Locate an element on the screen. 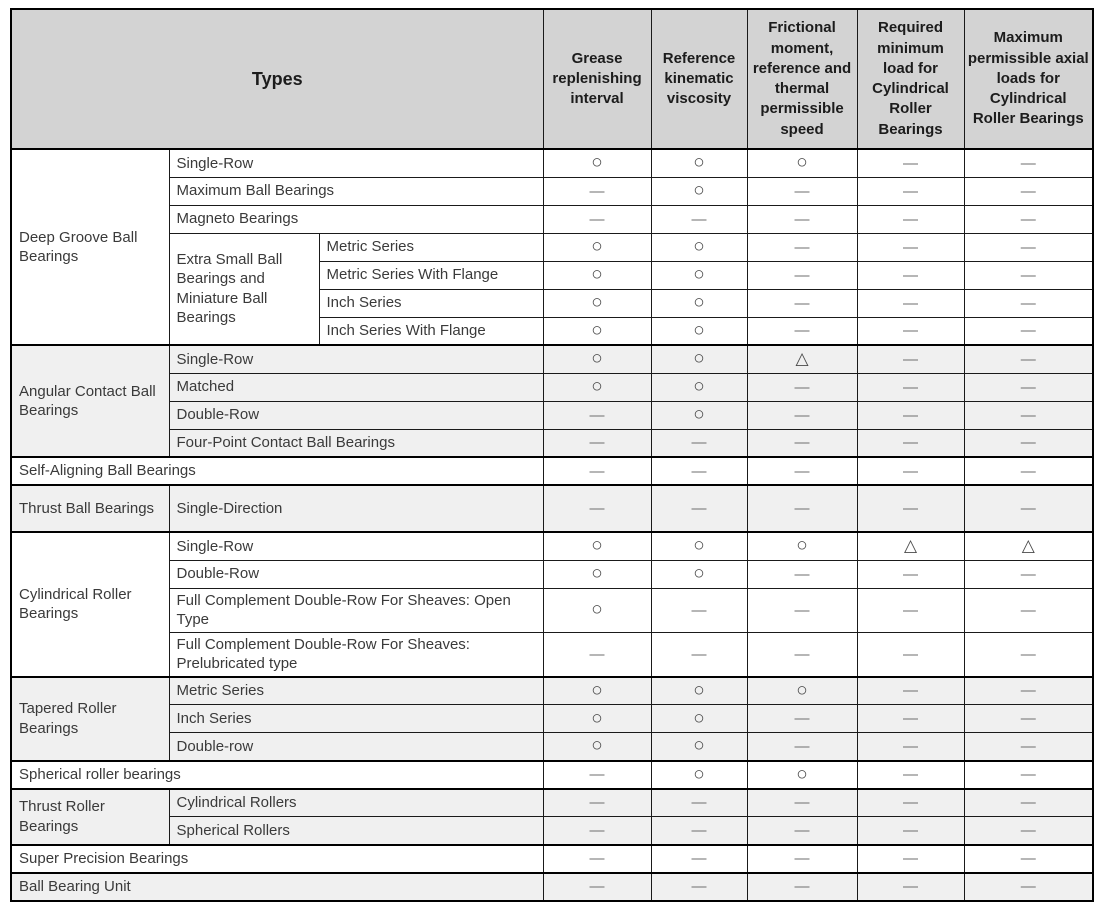  column-header-grease-interval: Grease replenishing interval is located at coordinates (597, 79).